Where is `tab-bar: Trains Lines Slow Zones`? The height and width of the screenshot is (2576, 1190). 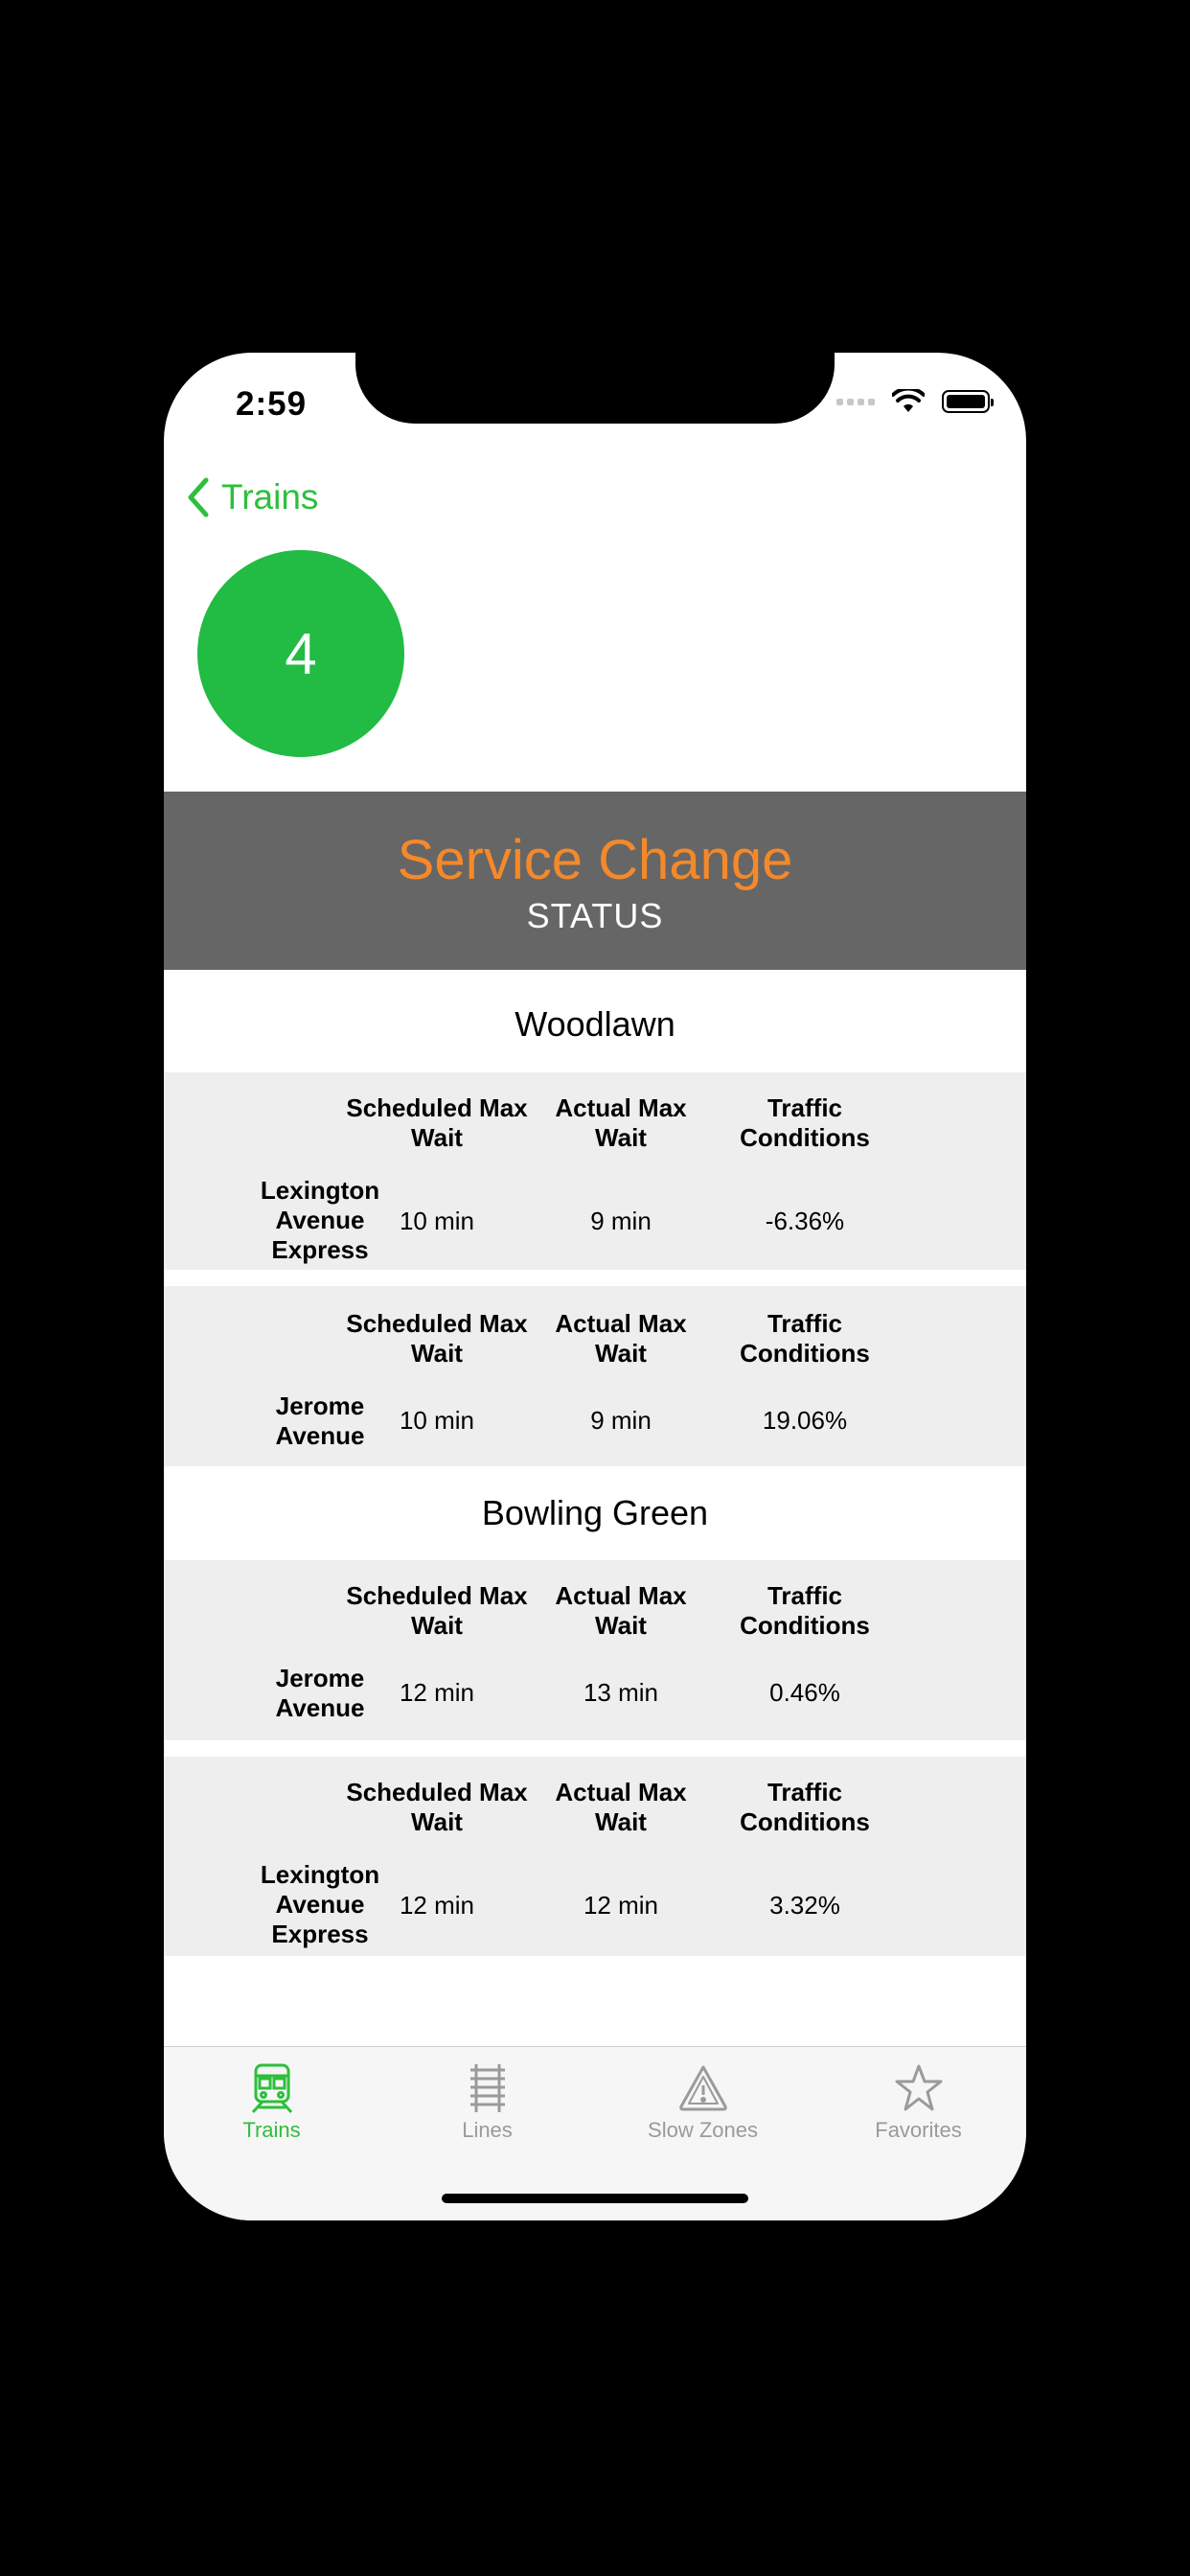
tab-bar: Trains Lines Slow Zones is located at coordinates (595, 2133).